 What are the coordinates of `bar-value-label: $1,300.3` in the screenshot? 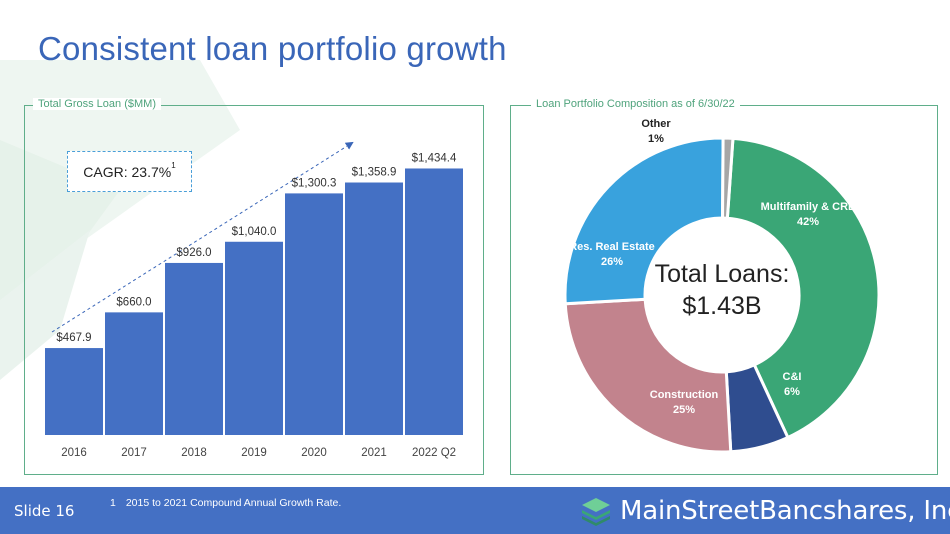 It's located at (314, 183).